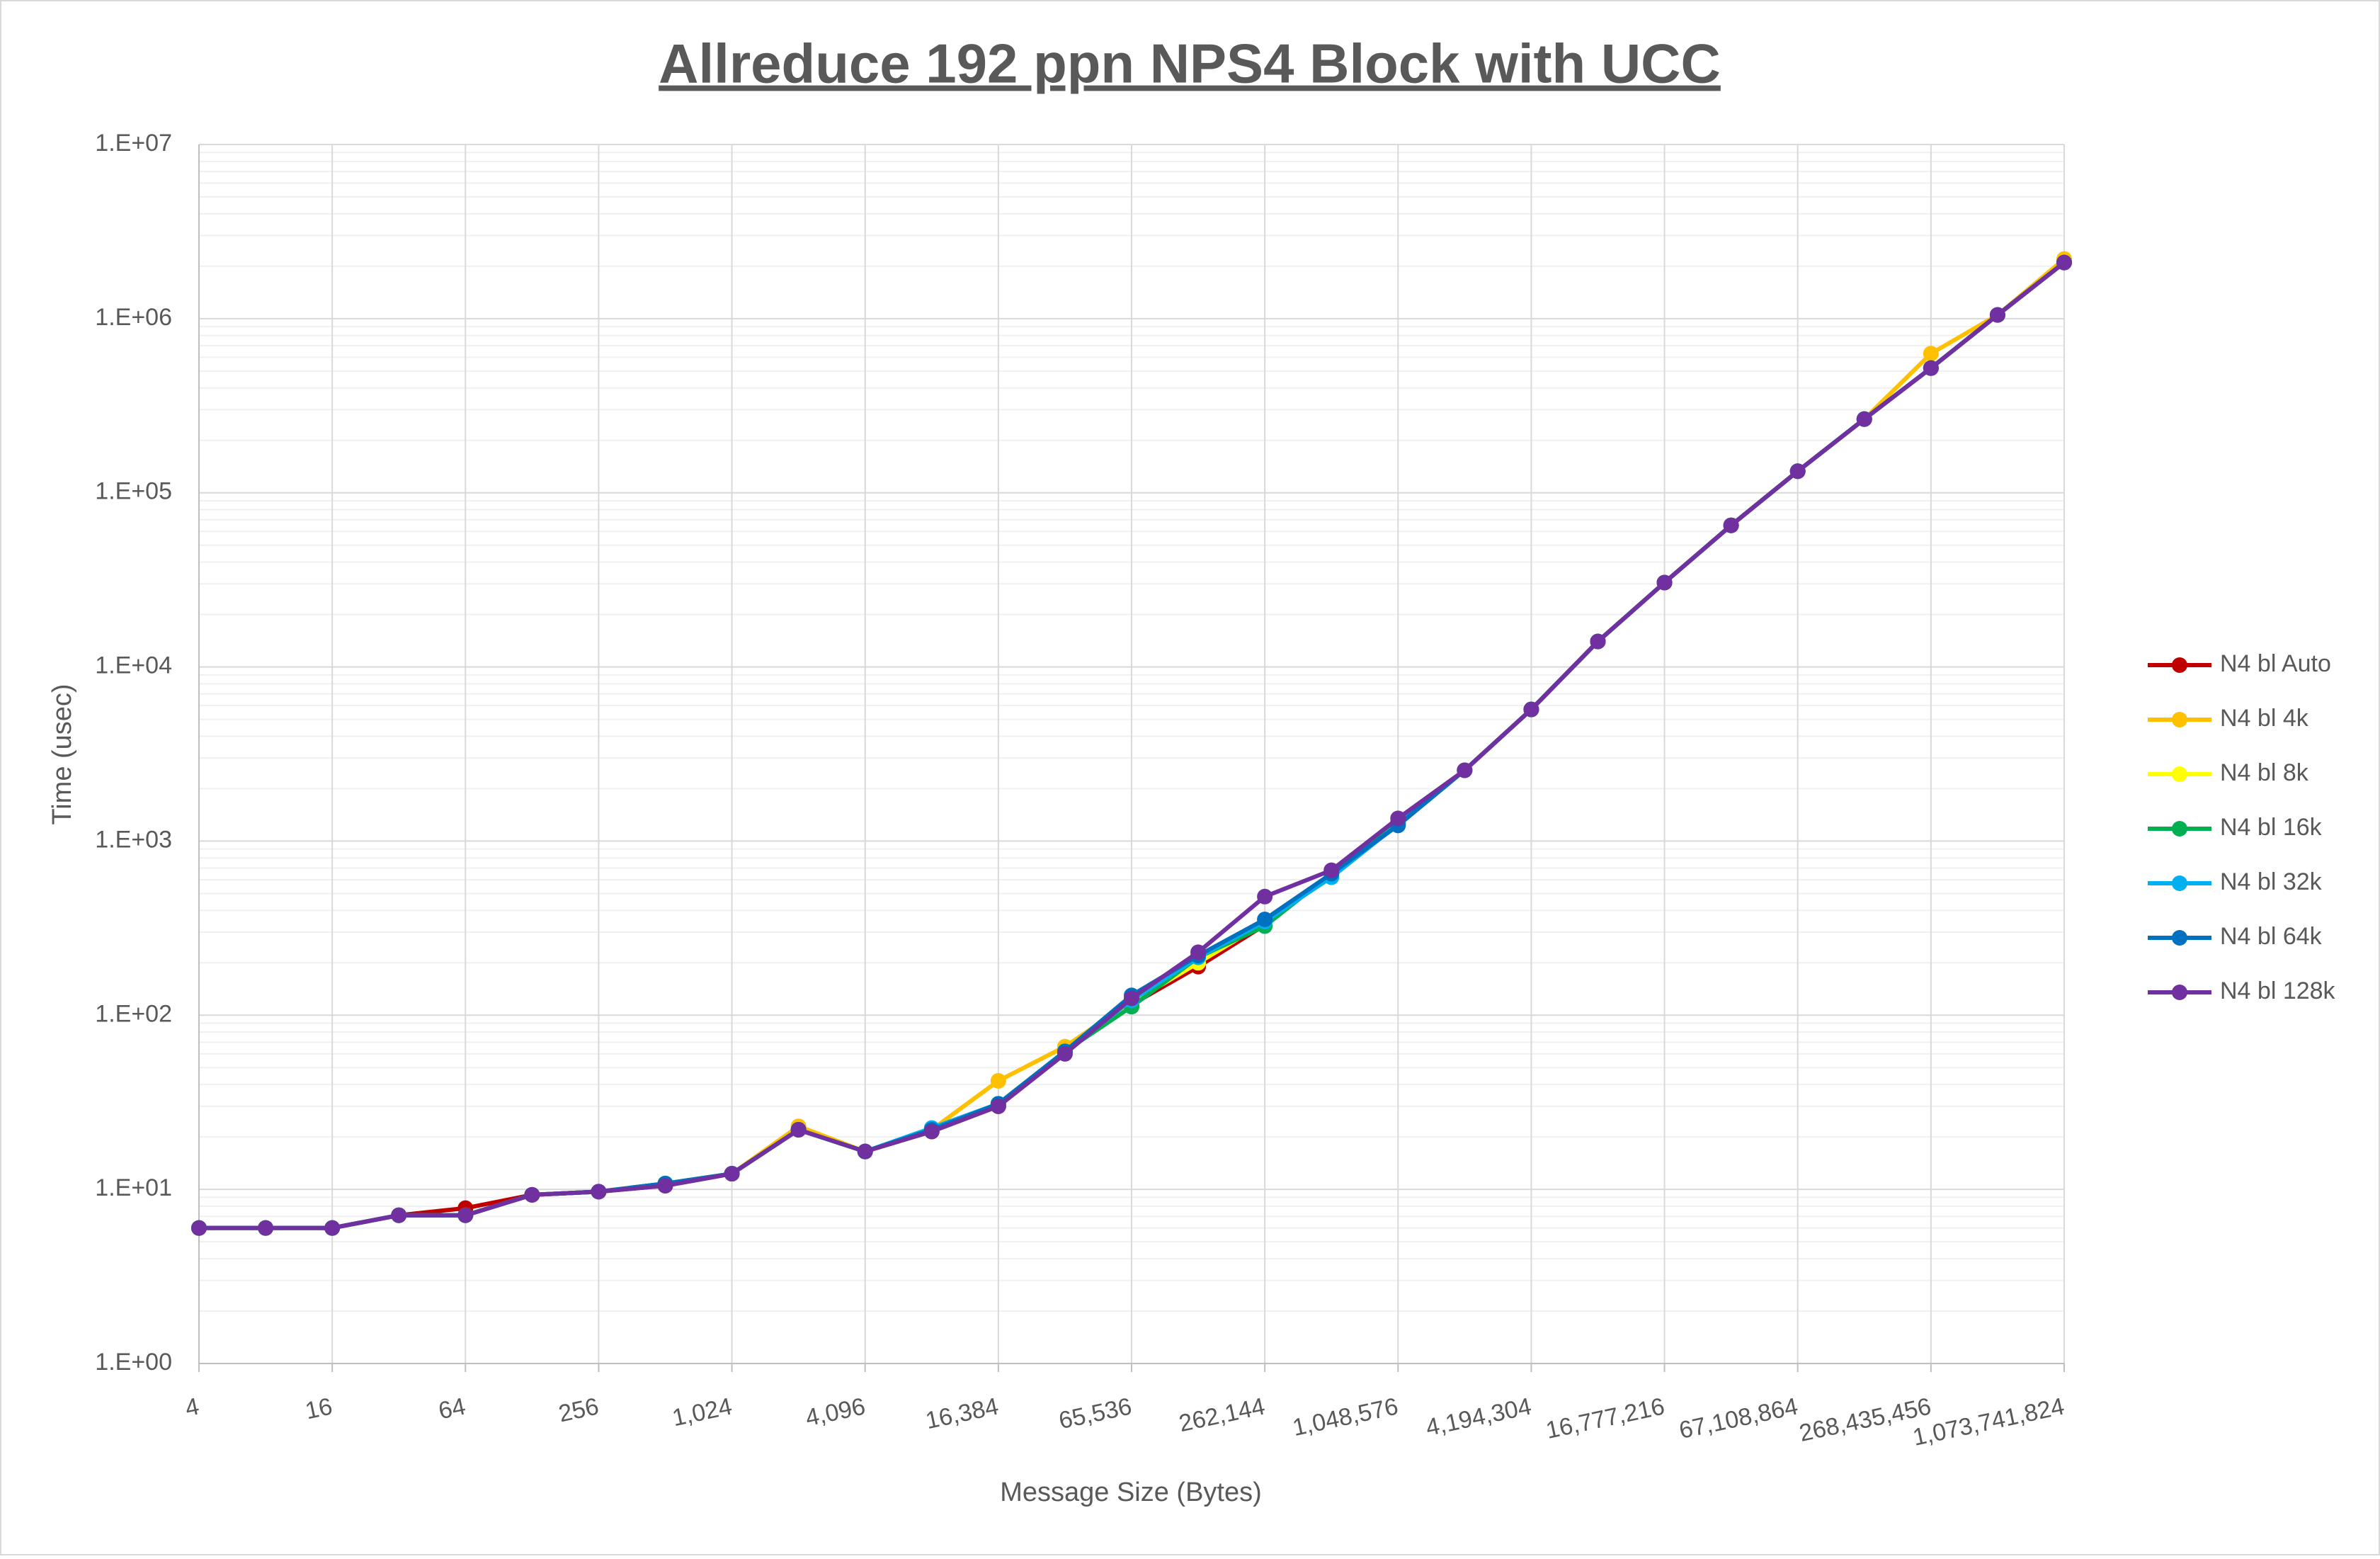  What do you see at coordinates (1190, 64) in the screenshot?
I see `chart-title: Allreduce 192 ppn NPS4 Block with UCC` at bounding box center [1190, 64].